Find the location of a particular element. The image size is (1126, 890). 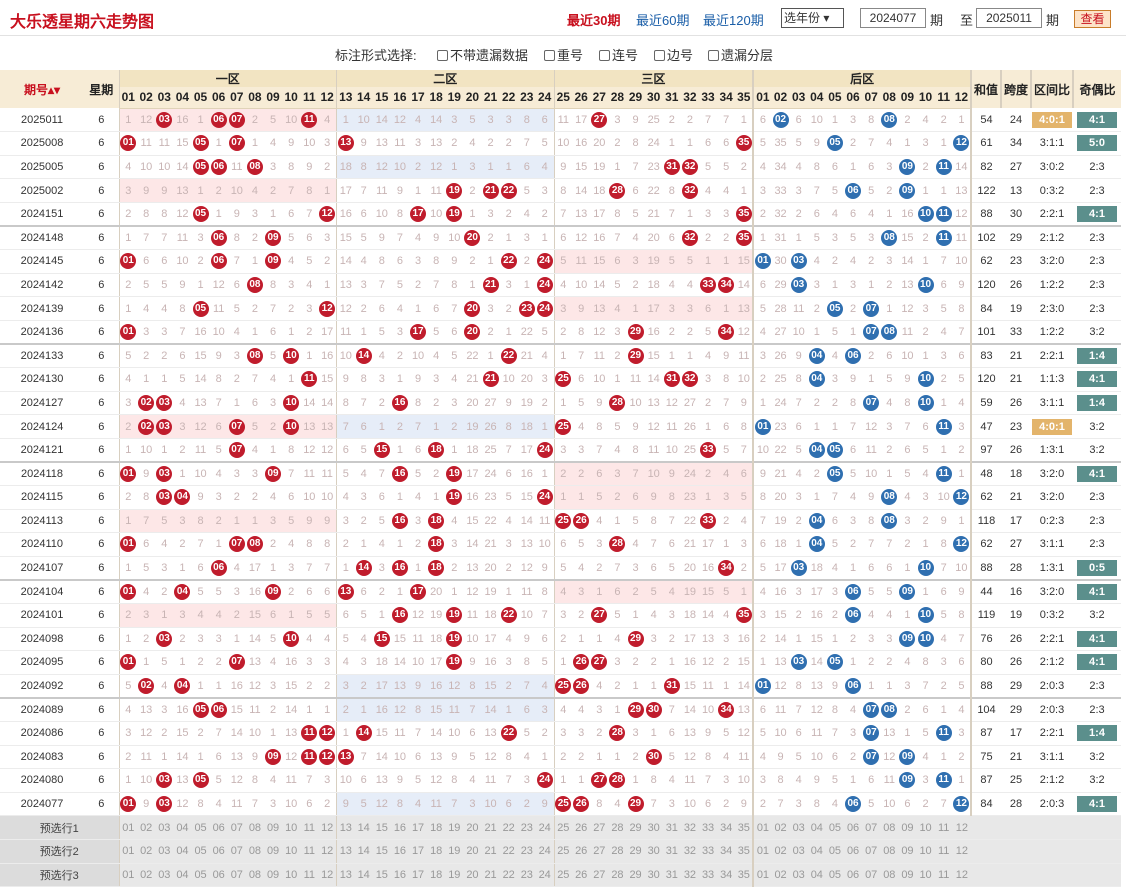

option-missing-layers: 遗漏分层 is located at coordinates (740, 54).